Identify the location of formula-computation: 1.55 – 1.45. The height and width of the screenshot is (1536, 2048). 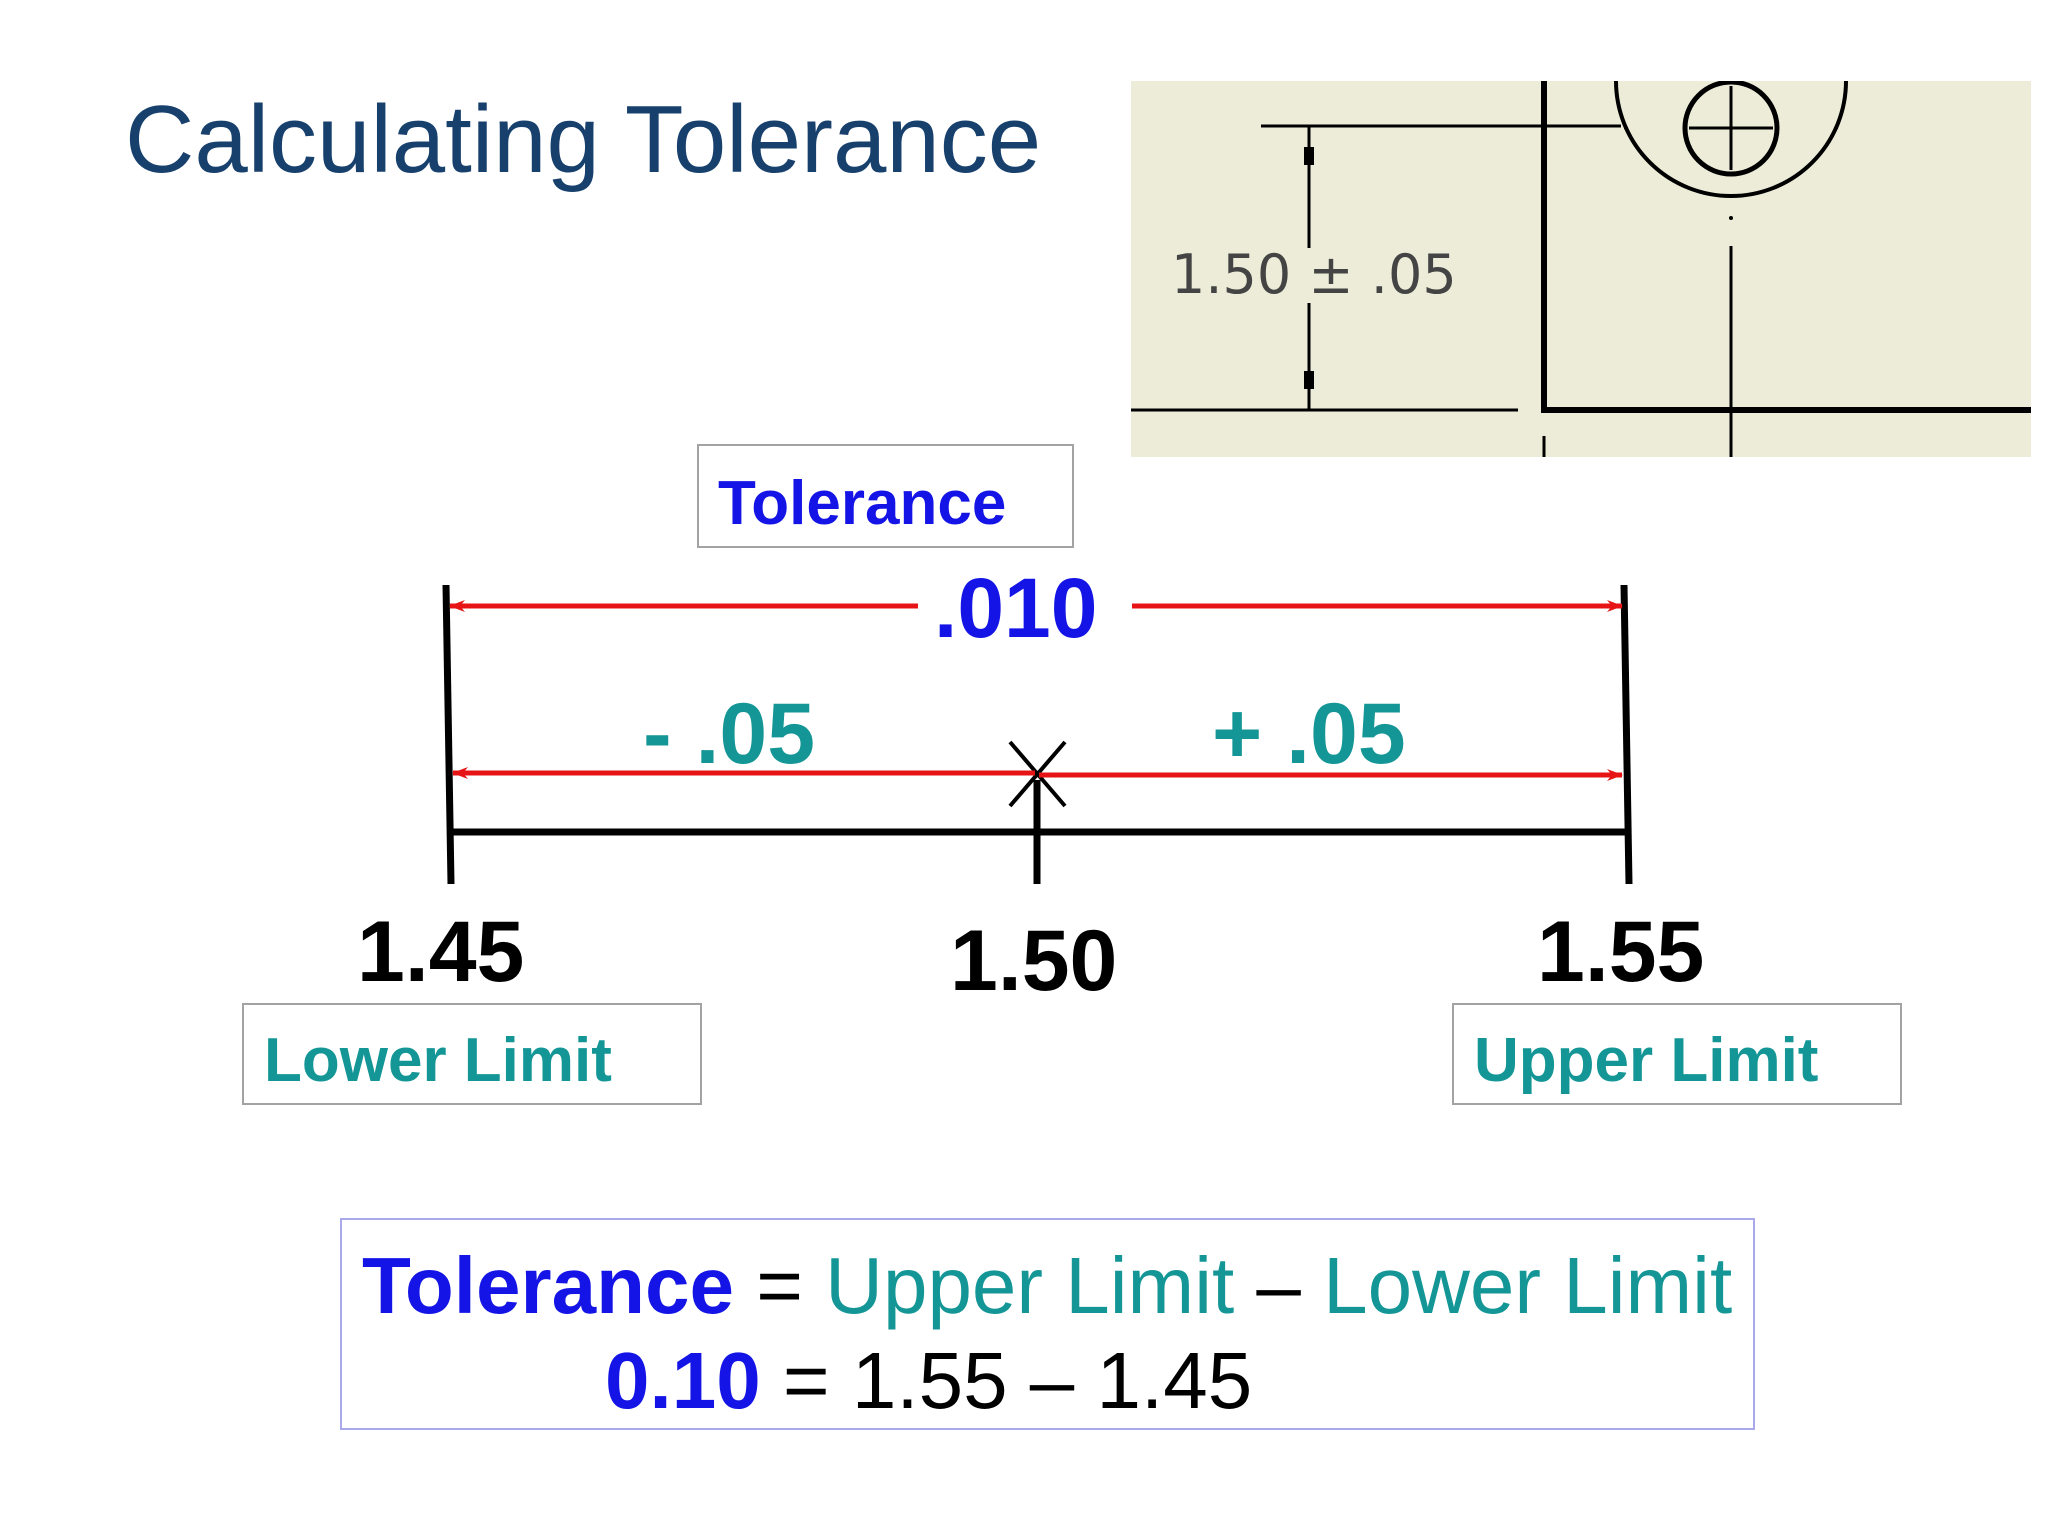
(1052, 1380).